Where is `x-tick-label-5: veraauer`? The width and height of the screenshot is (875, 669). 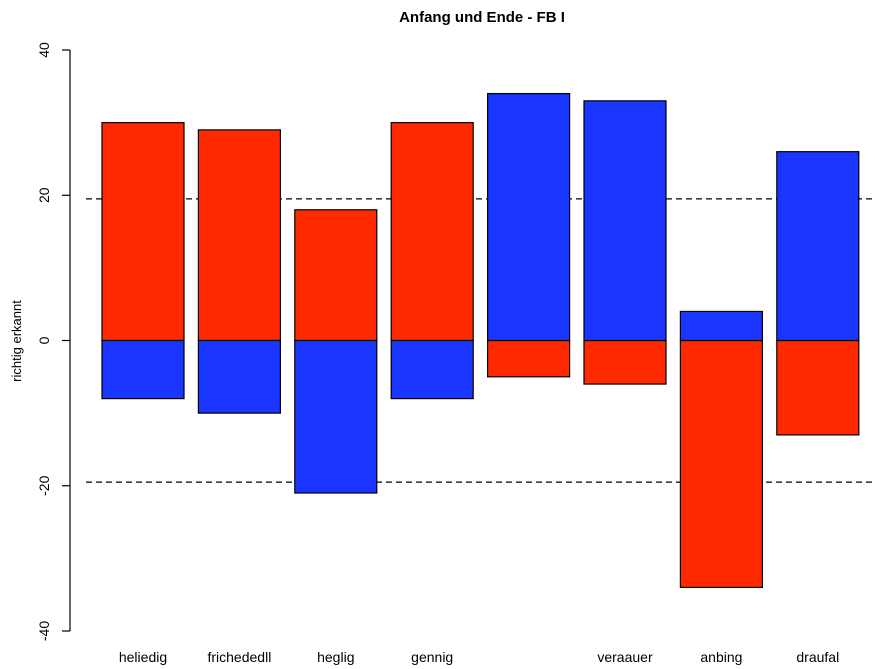 x-tick-label-5: veraauer is located at coordinates (625, 657).